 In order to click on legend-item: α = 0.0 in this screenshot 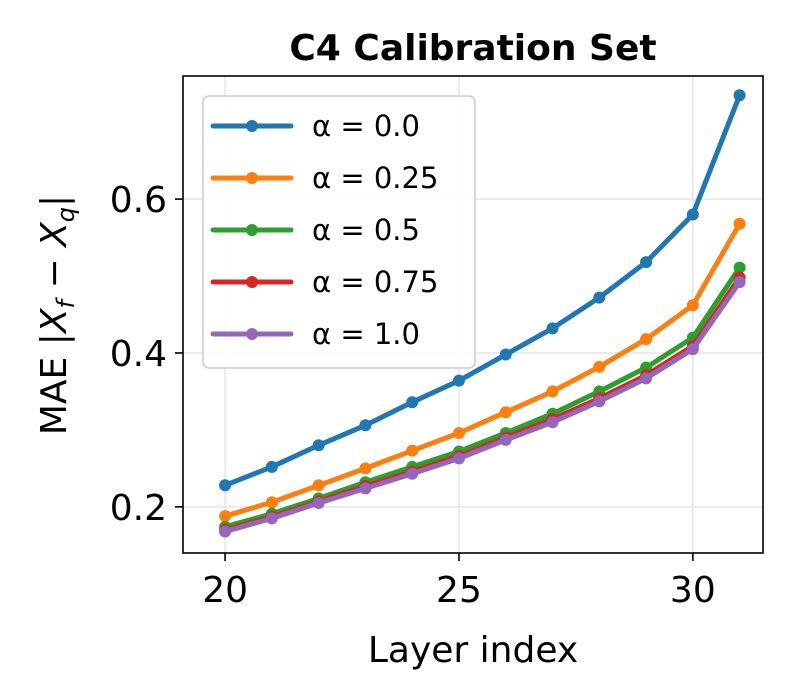, I will do `click(315, 126)`.